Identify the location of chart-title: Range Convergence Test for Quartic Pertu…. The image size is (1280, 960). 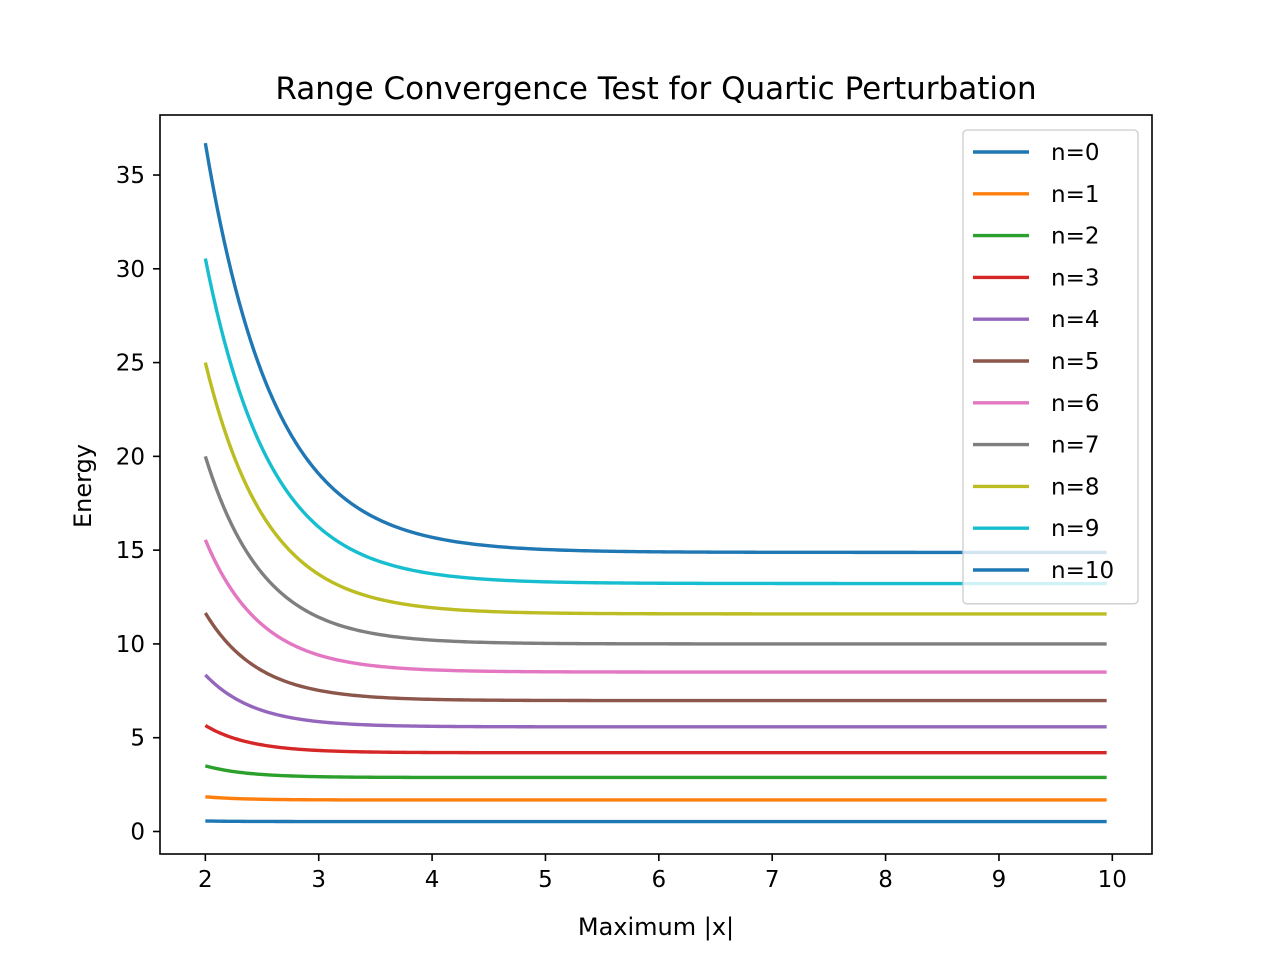
(655, 89).